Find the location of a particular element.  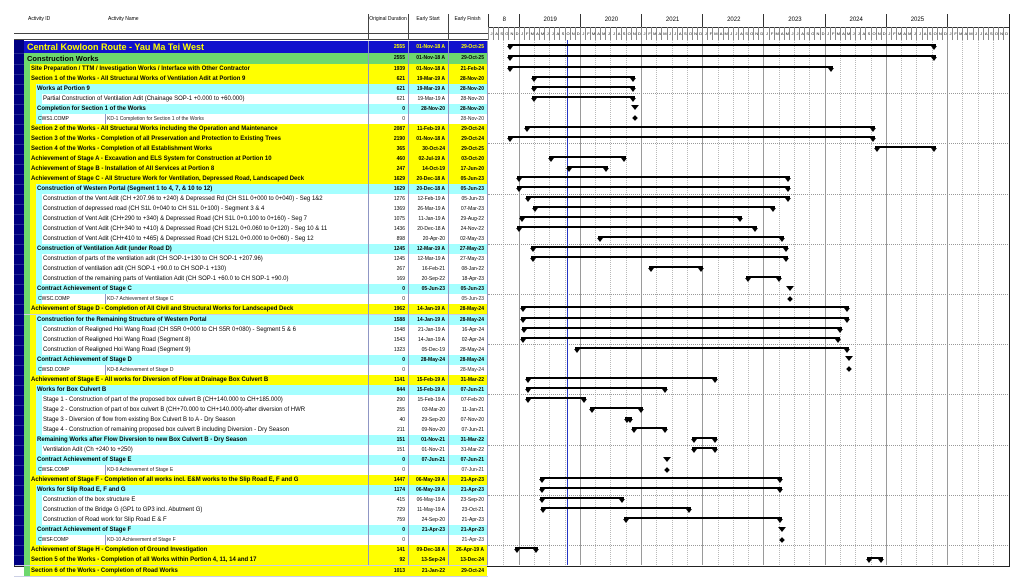

original-duration-cell: 0 is located at coordinates (403, 540).